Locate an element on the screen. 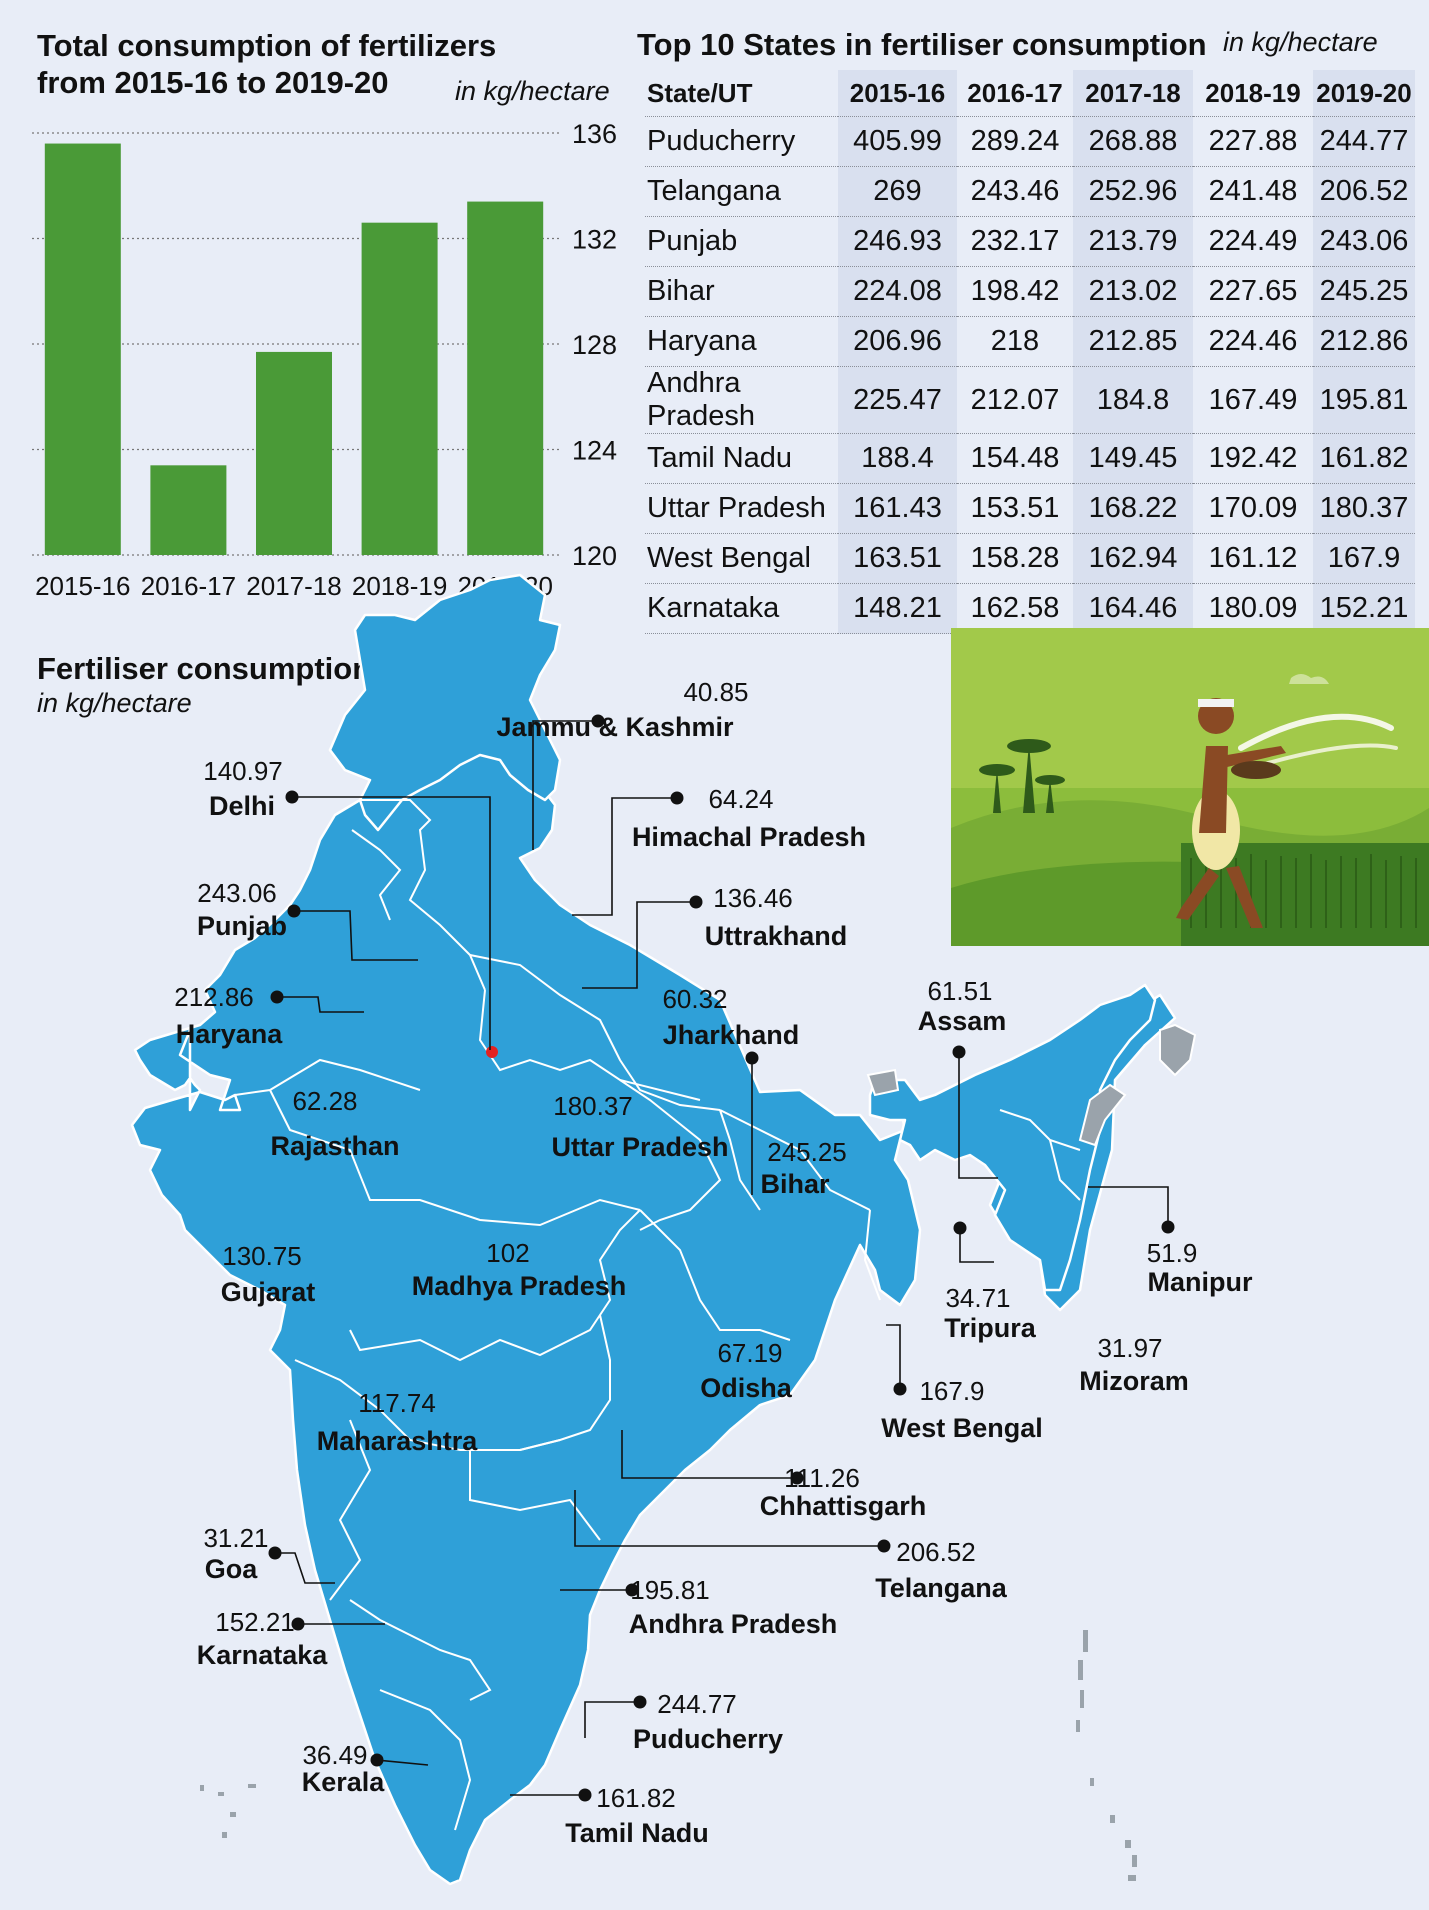 The image size is (1429, 1910). map-value-label: 152.21 is located at coordinates (255, 1622).